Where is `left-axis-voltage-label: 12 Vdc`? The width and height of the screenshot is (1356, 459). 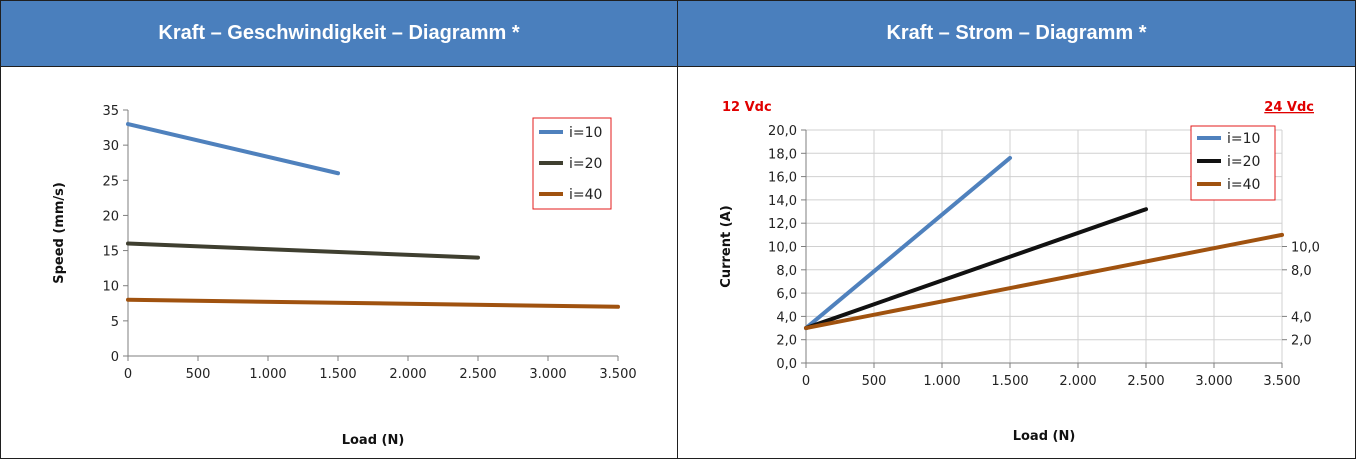 left-axis-voltage-label: 12 Vdc is located at coordinates (747, 107).